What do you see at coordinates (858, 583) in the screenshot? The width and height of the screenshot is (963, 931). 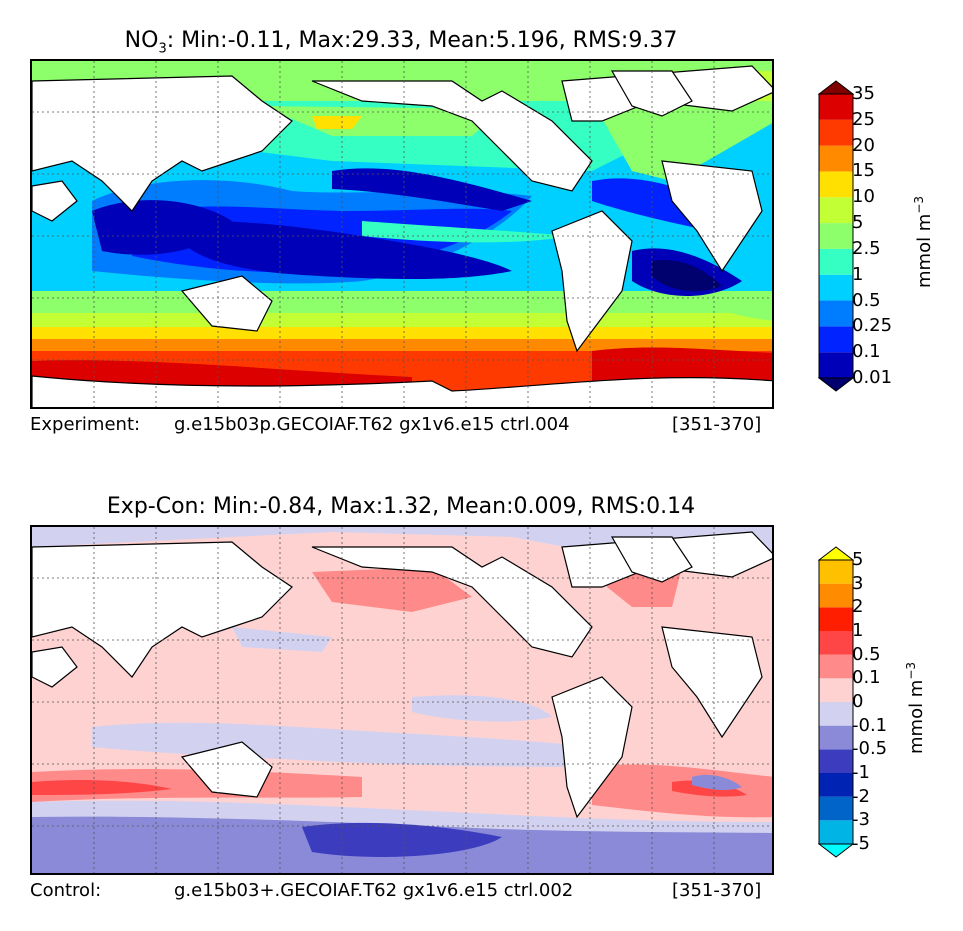 I see `panel2-colorbar-tick-label: 3` at bounding box center [858, 583].